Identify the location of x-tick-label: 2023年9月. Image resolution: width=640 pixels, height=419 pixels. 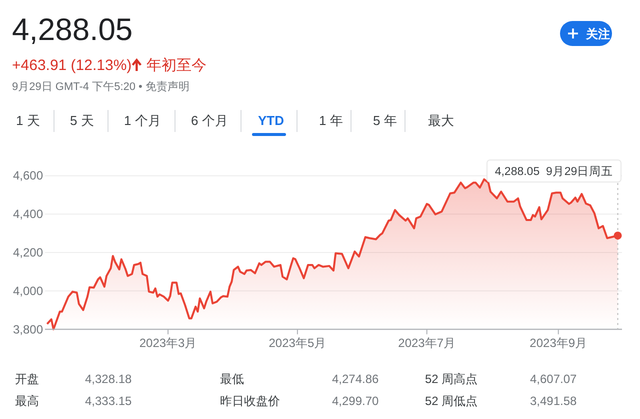
(559, 343).